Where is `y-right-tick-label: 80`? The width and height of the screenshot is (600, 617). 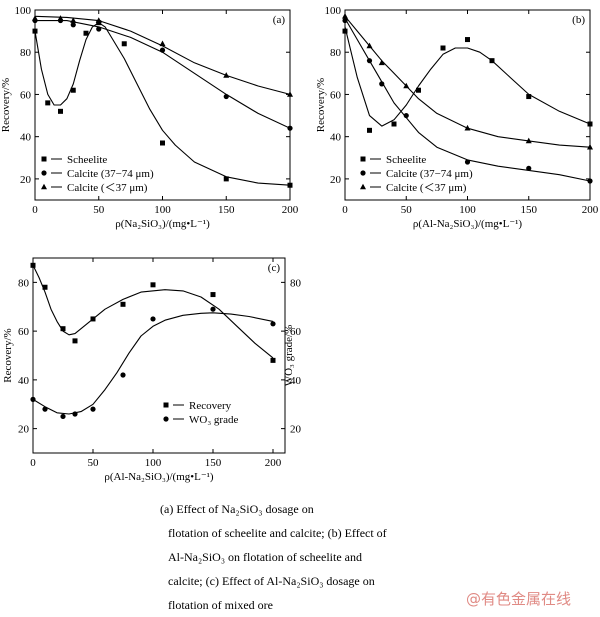
y-right-tick-label: 80 is located at coordinates (296, 283).